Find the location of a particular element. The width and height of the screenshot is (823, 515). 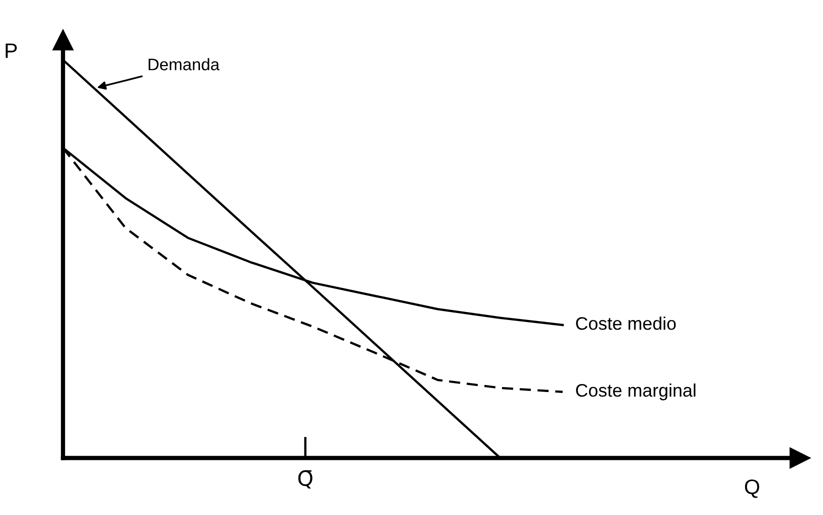

text: Q̄ is located at coordinates (305, 479).